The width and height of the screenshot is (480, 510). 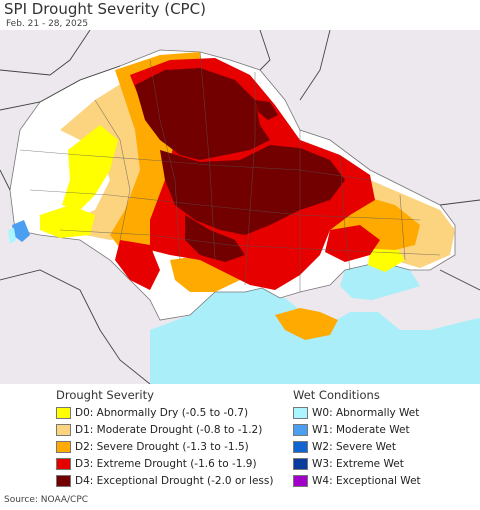 I want to click on d4-region-northeast, so click(x=266, y=110).